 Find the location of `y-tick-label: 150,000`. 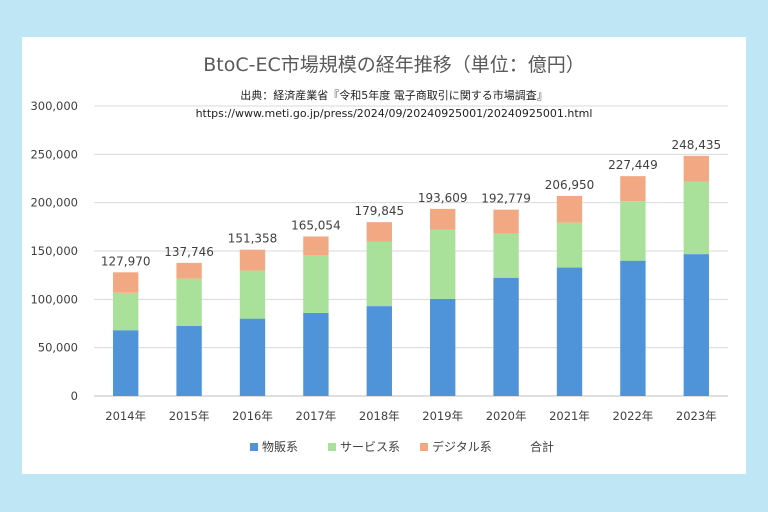

y-tick-label: 150,000 is located at coordinates (54, 251).